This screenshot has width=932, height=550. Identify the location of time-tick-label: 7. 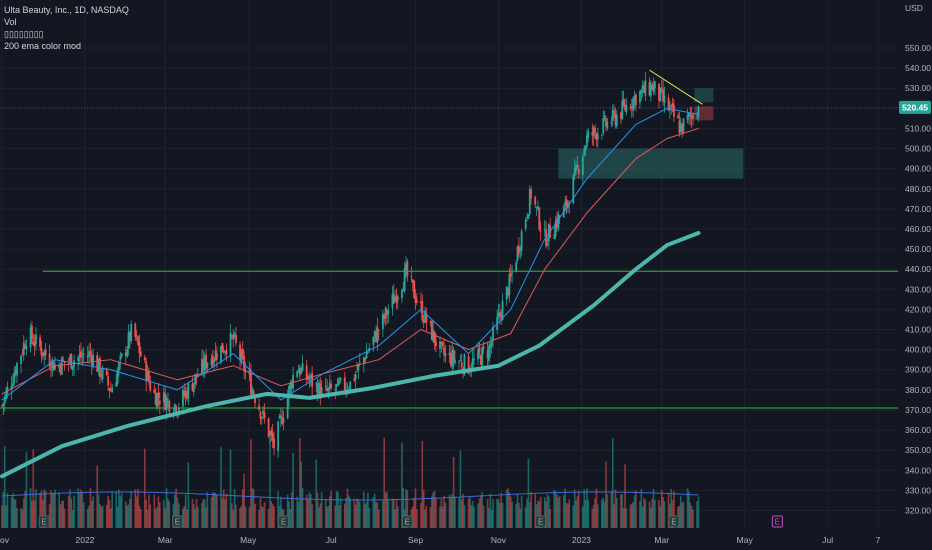
(878, 540).